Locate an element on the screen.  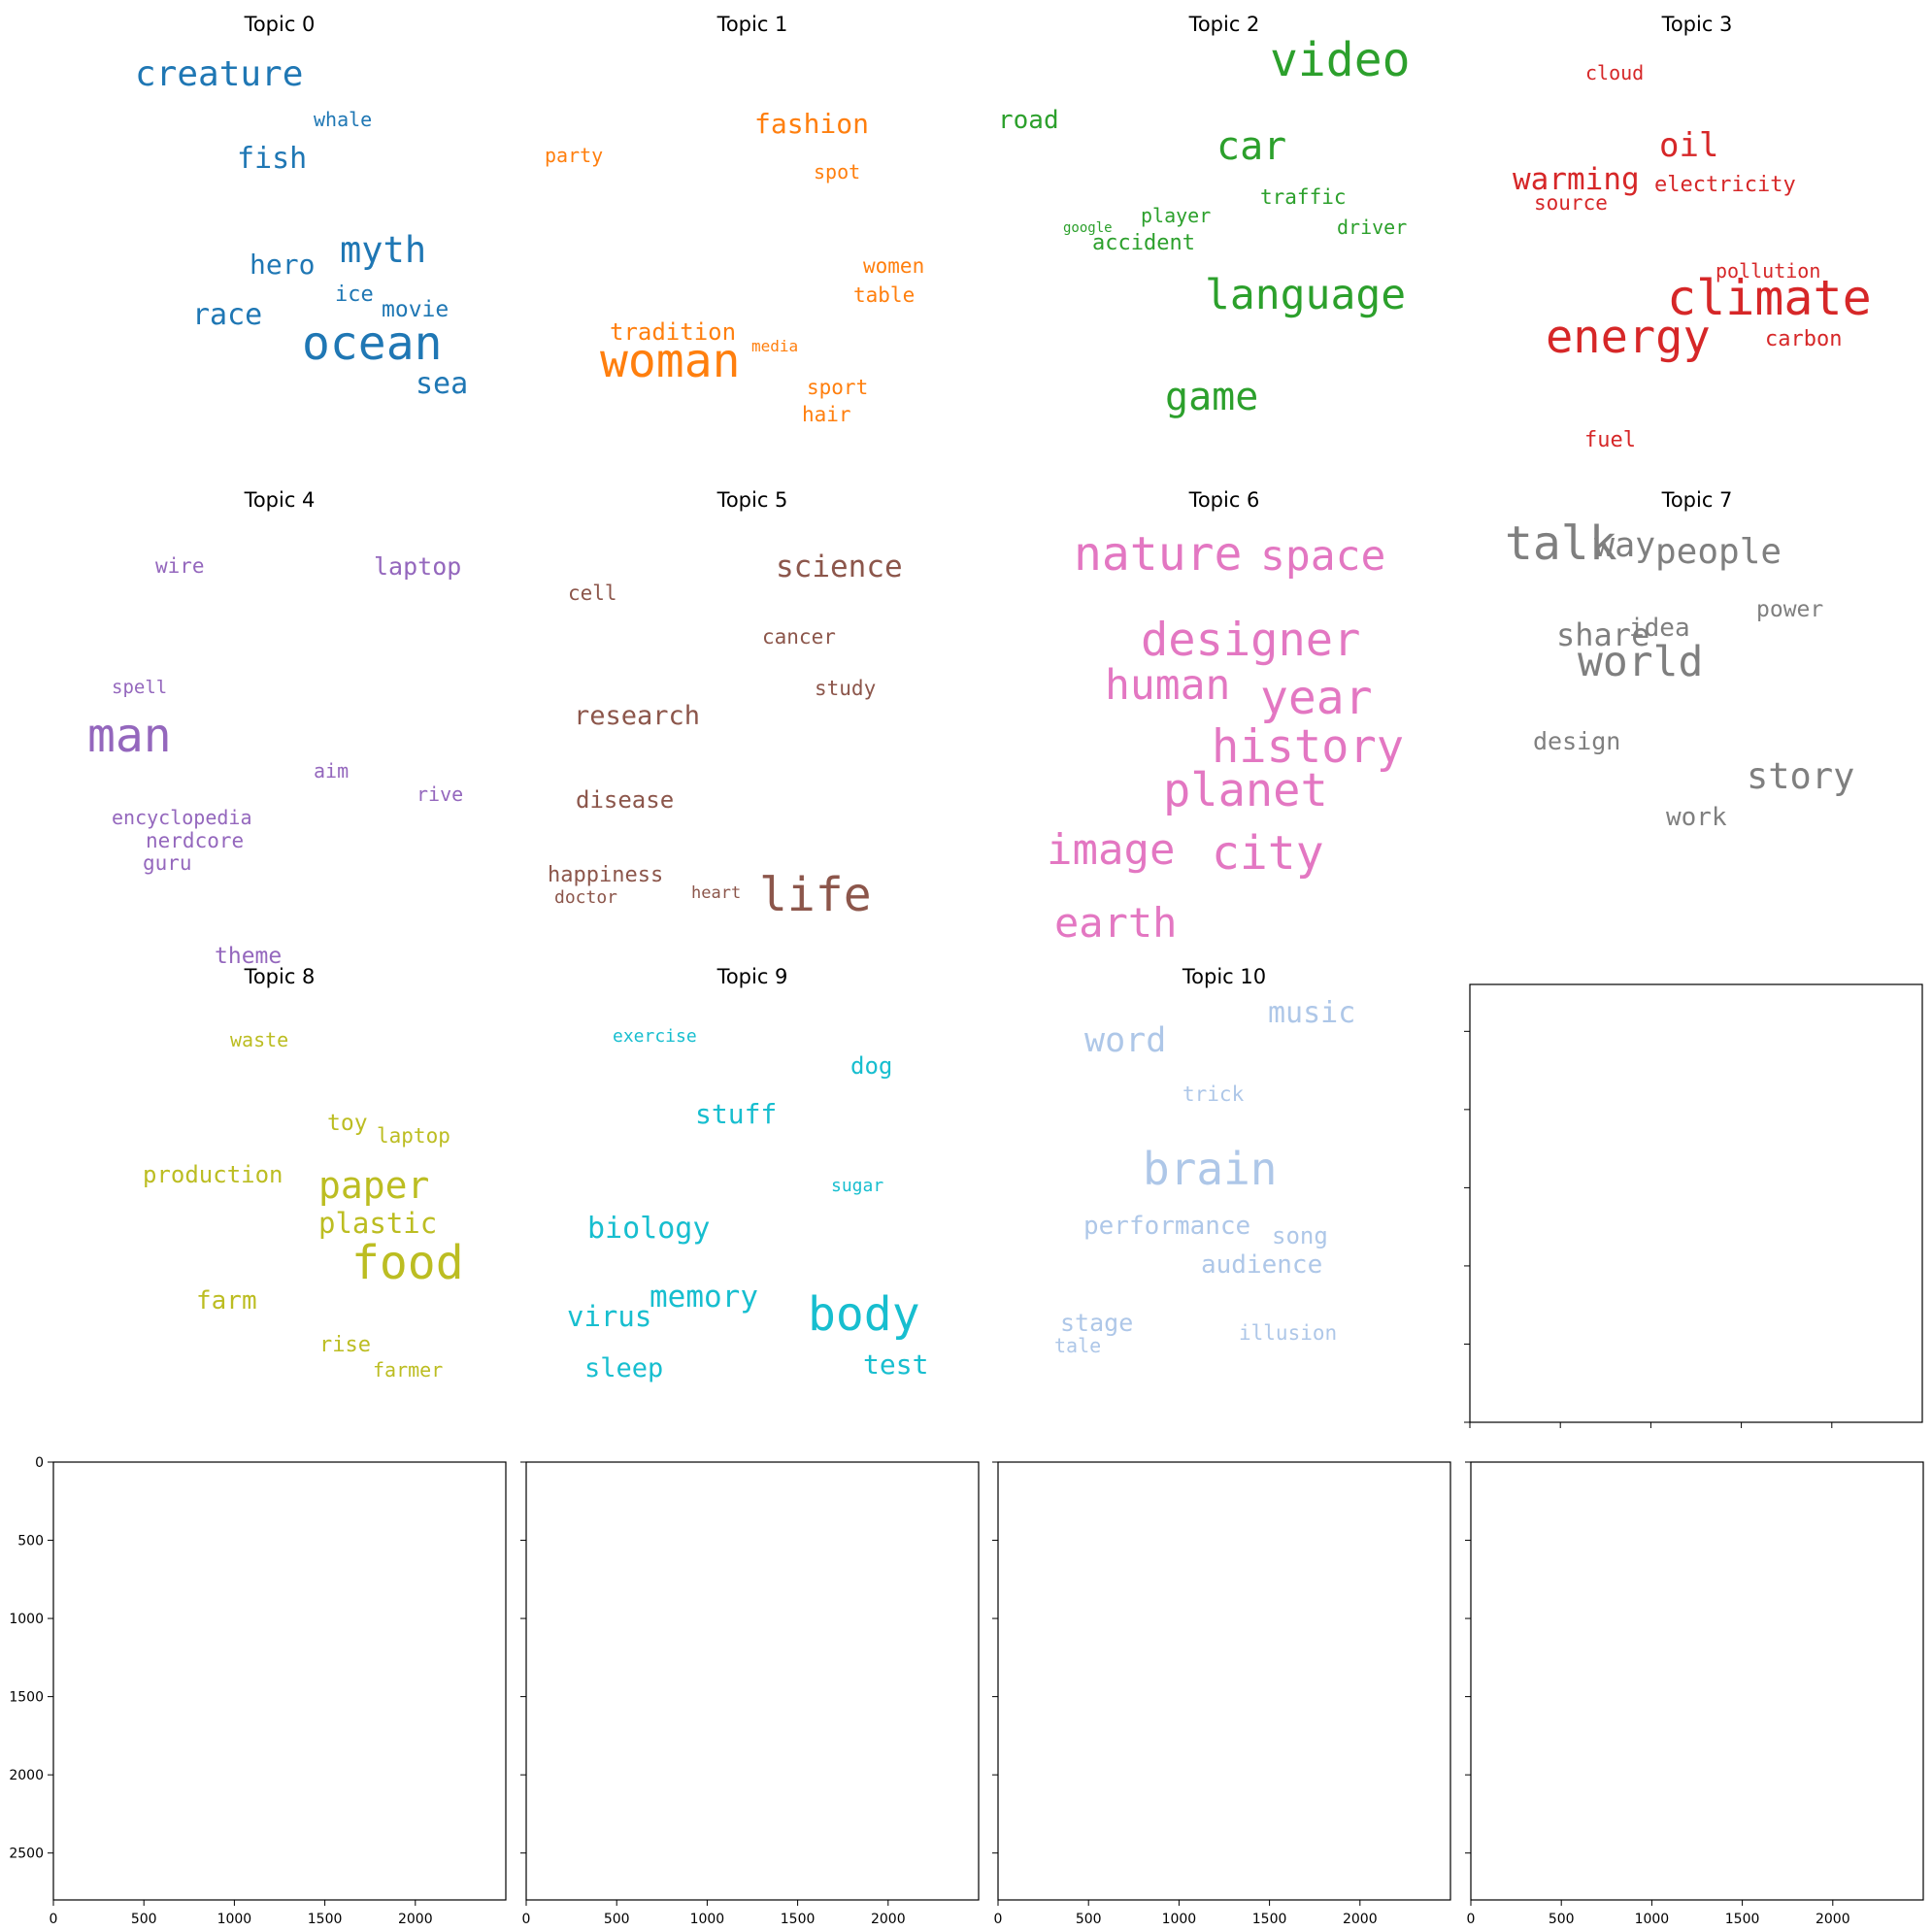
panel-title: Topic 9 is located at coordinates (752, 977).